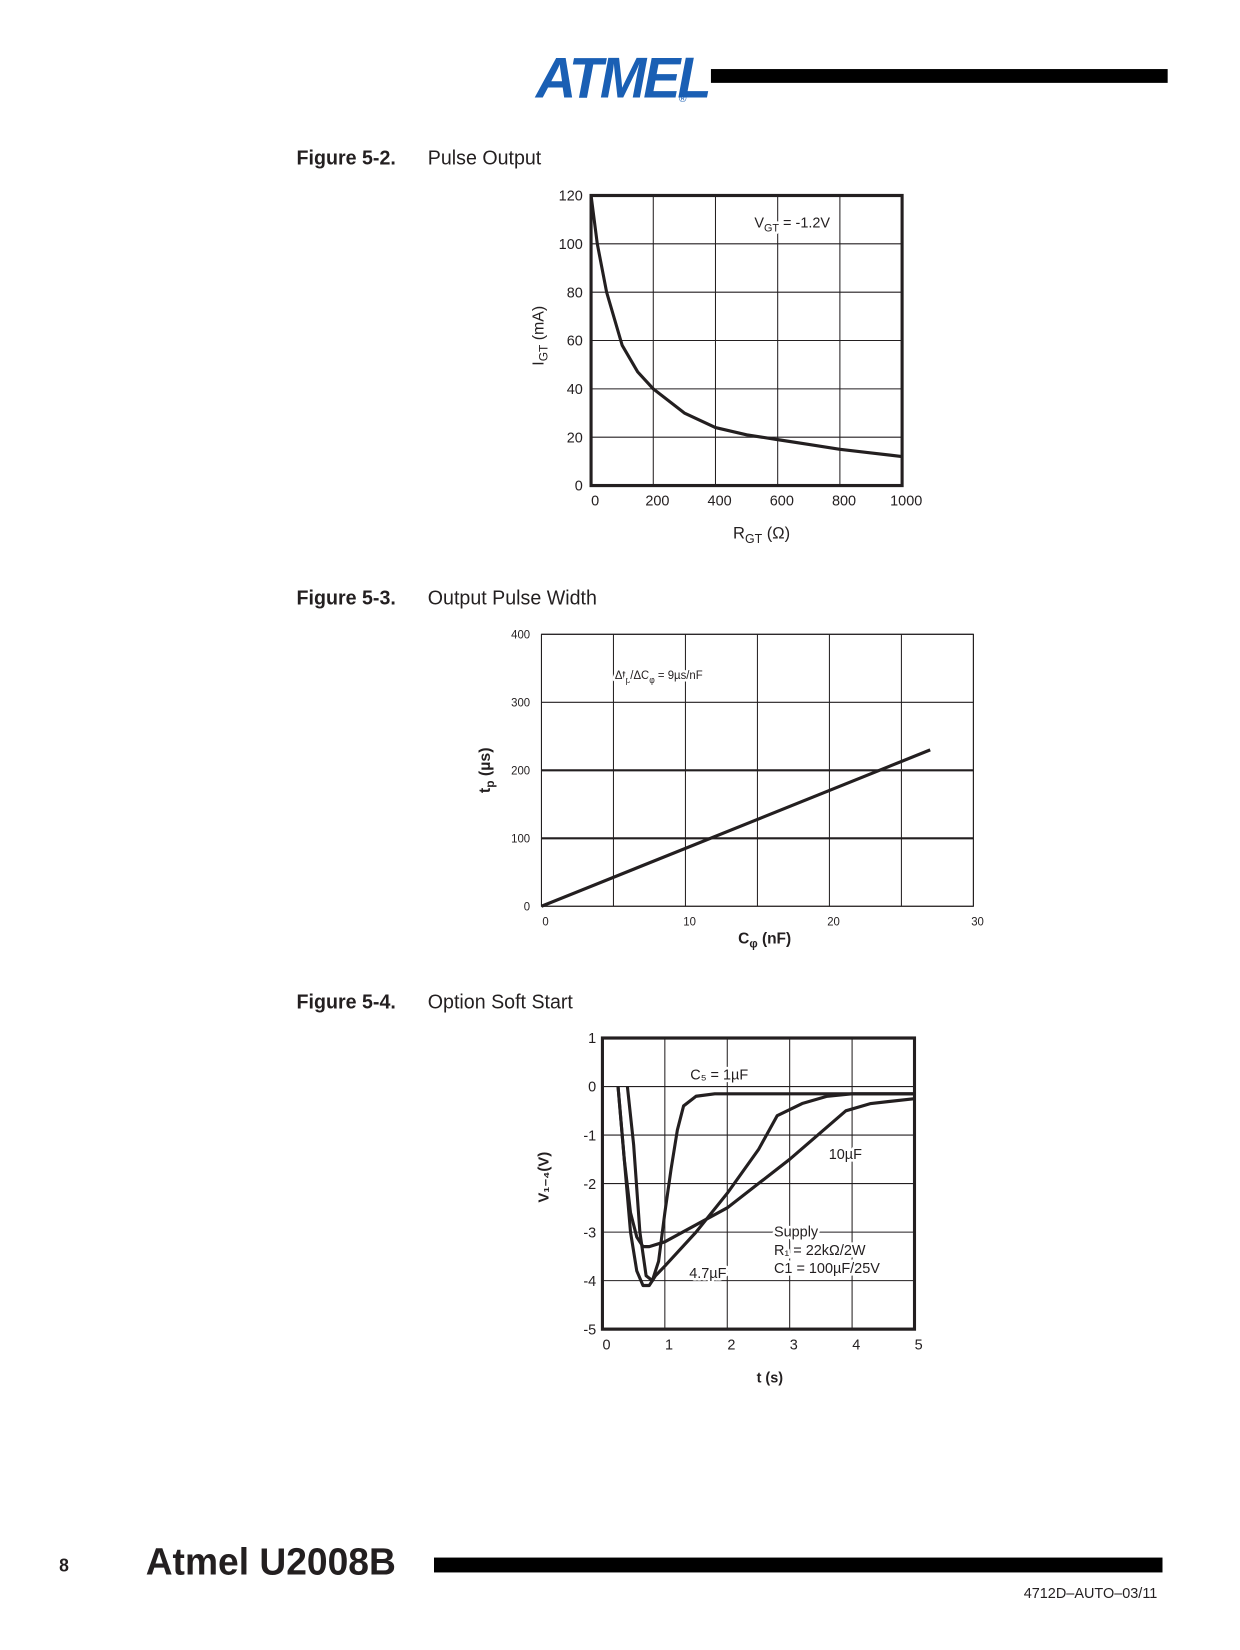 This screenshot has width=1240, height=1650. Describe the element at coordinates (753, 944) in the screenshot. I see `x-axis-label-part: φ` at that location.